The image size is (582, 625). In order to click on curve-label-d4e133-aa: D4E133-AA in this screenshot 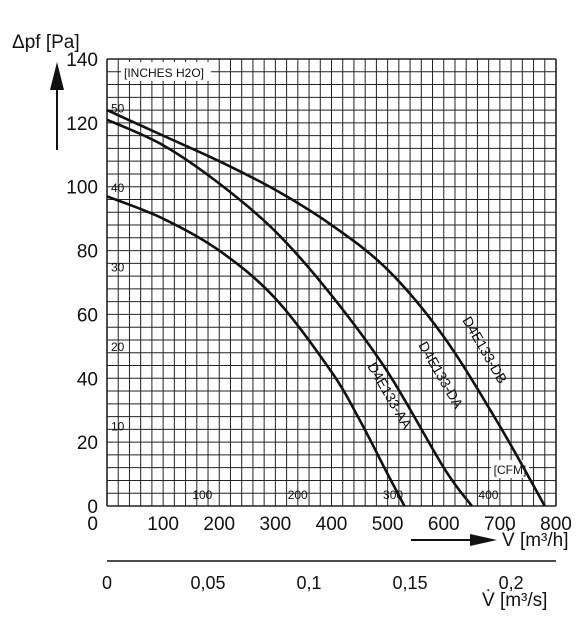, I will do `click(389, 396)`.